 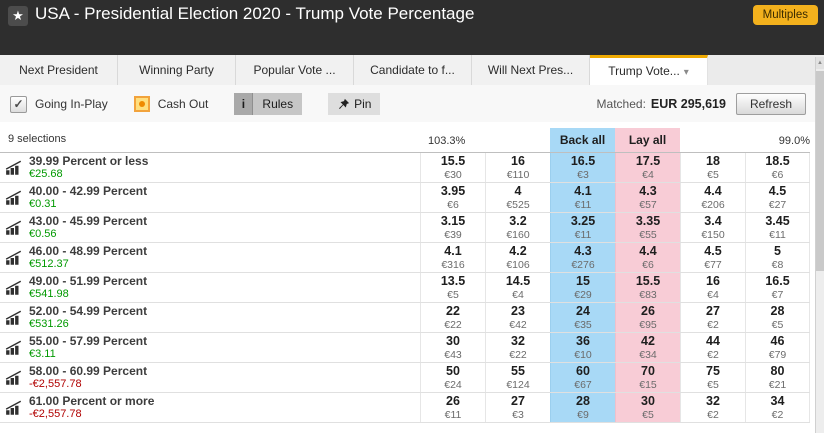 I want to click on best-back-price: 16.5 €3, so click(x=582, y=167).